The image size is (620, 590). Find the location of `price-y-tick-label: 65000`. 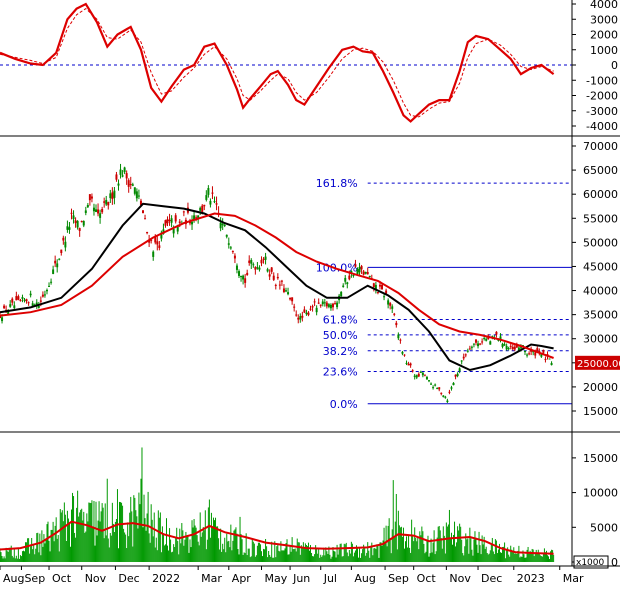

price-y-tick-label: 65000 is located at coordinates (600, 170).